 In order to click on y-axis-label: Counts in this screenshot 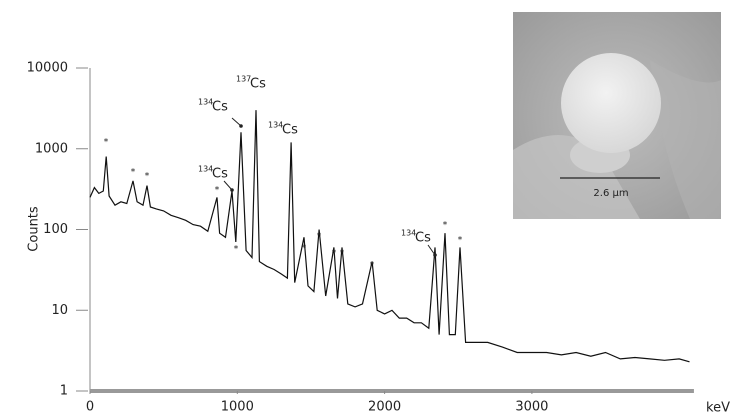, I will do `click(34, 229)`.